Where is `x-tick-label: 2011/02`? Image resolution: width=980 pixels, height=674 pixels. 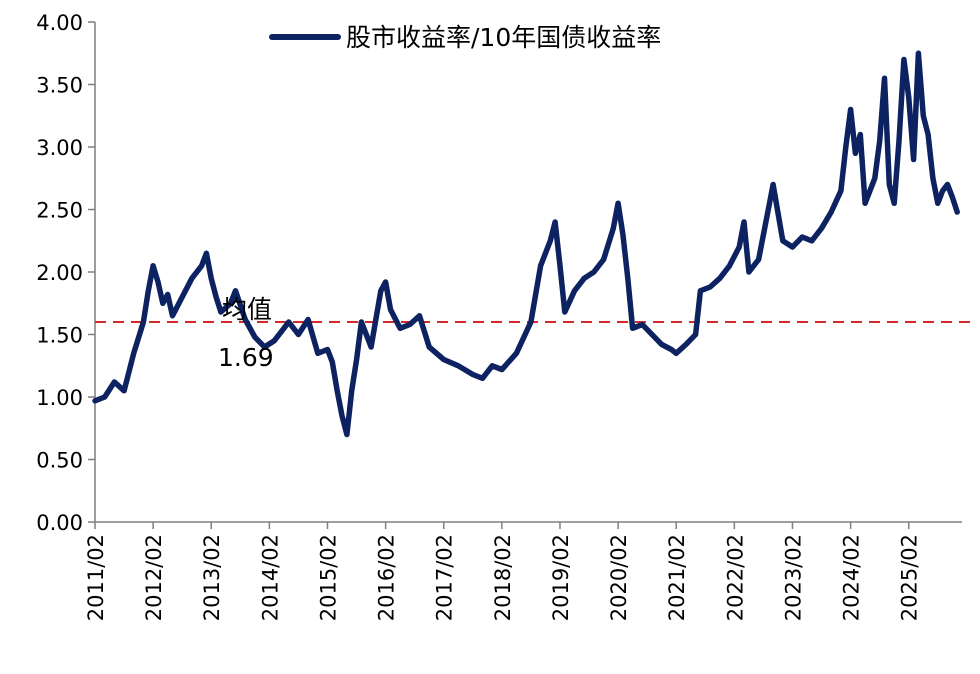 x-tick-label: 2011/02 is located at coordinates (96, 577).